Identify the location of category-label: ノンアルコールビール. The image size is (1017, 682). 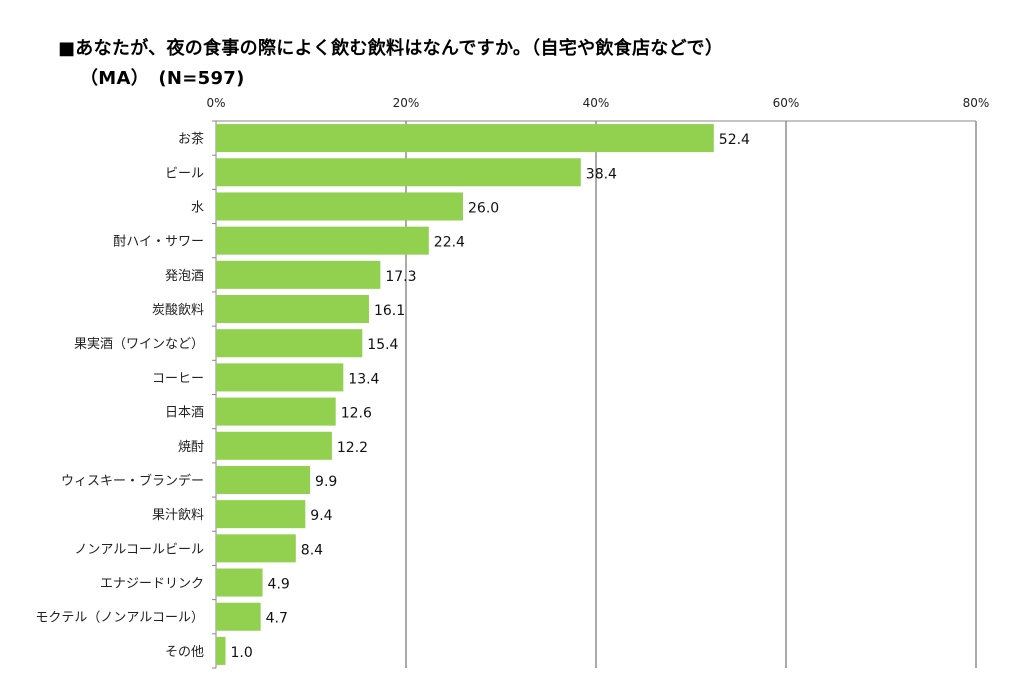
(139, 549).